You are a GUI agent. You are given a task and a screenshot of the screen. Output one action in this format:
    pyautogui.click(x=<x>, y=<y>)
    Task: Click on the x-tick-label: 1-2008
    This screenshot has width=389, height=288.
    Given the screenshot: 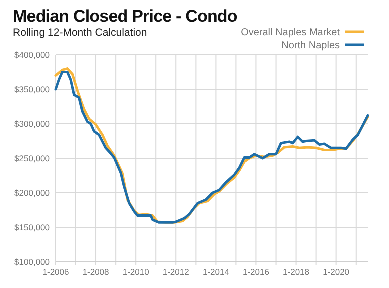 What is the action you would take?
    pyautogui.click(x=96, y=272)
    